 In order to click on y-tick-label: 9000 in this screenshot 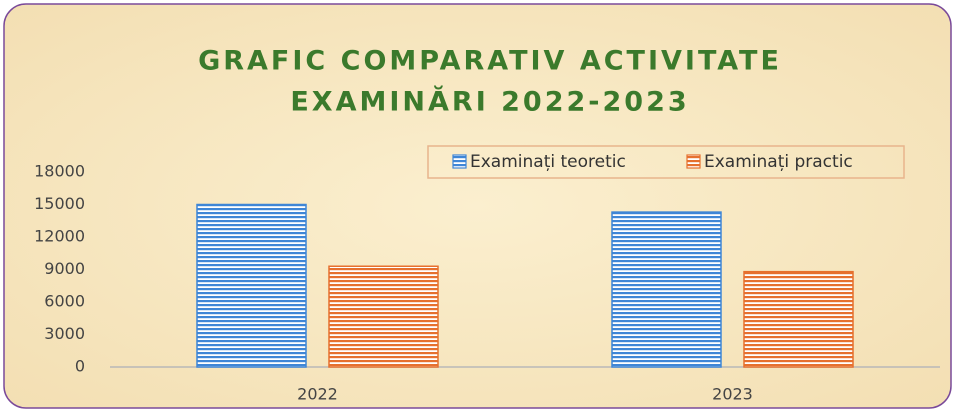, I will do `click(64, 268)`.